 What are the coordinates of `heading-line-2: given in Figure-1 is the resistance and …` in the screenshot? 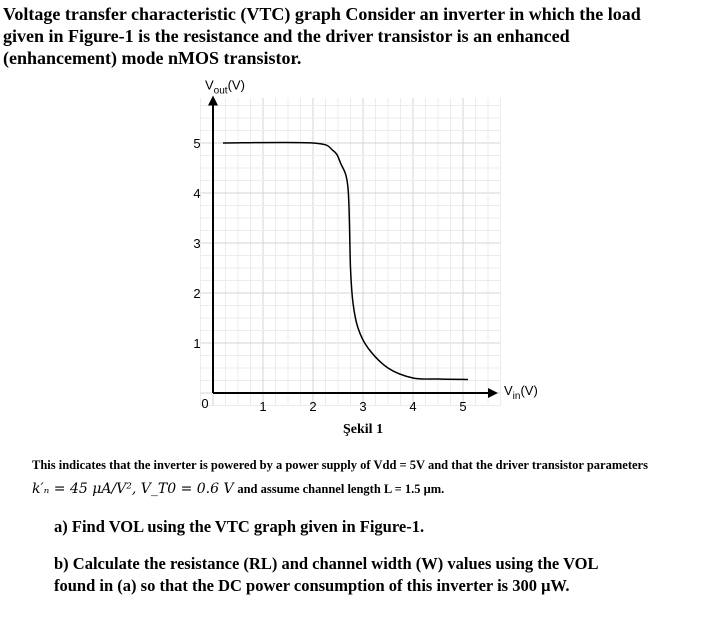 It's located at (286, 36).